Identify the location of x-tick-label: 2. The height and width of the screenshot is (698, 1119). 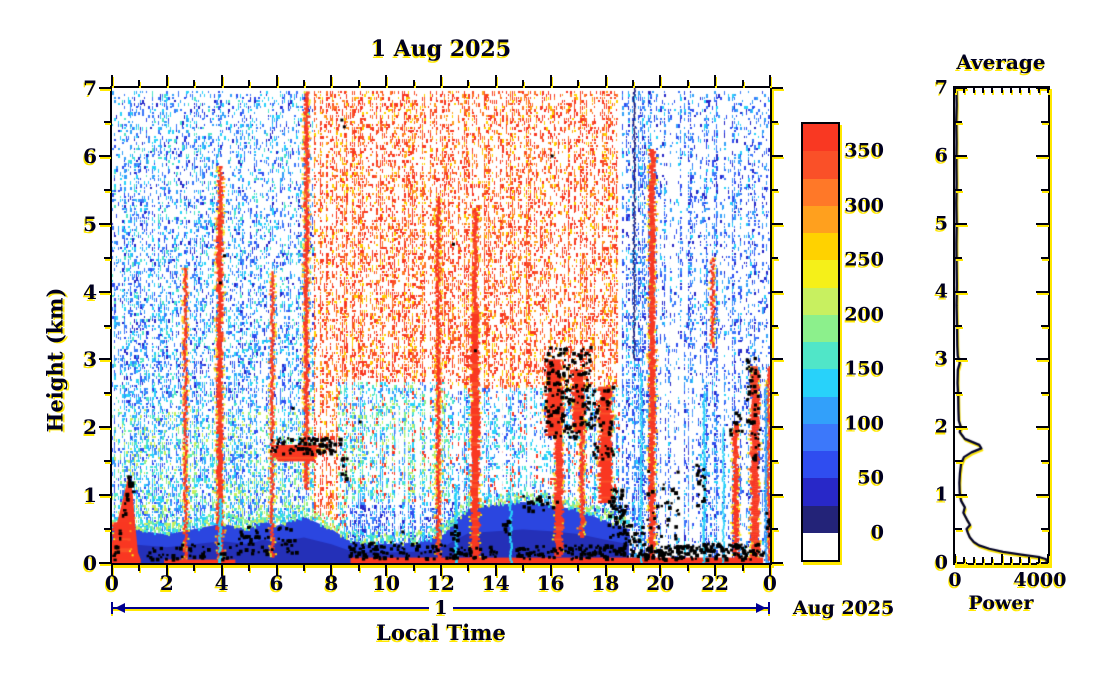
(166, 583).